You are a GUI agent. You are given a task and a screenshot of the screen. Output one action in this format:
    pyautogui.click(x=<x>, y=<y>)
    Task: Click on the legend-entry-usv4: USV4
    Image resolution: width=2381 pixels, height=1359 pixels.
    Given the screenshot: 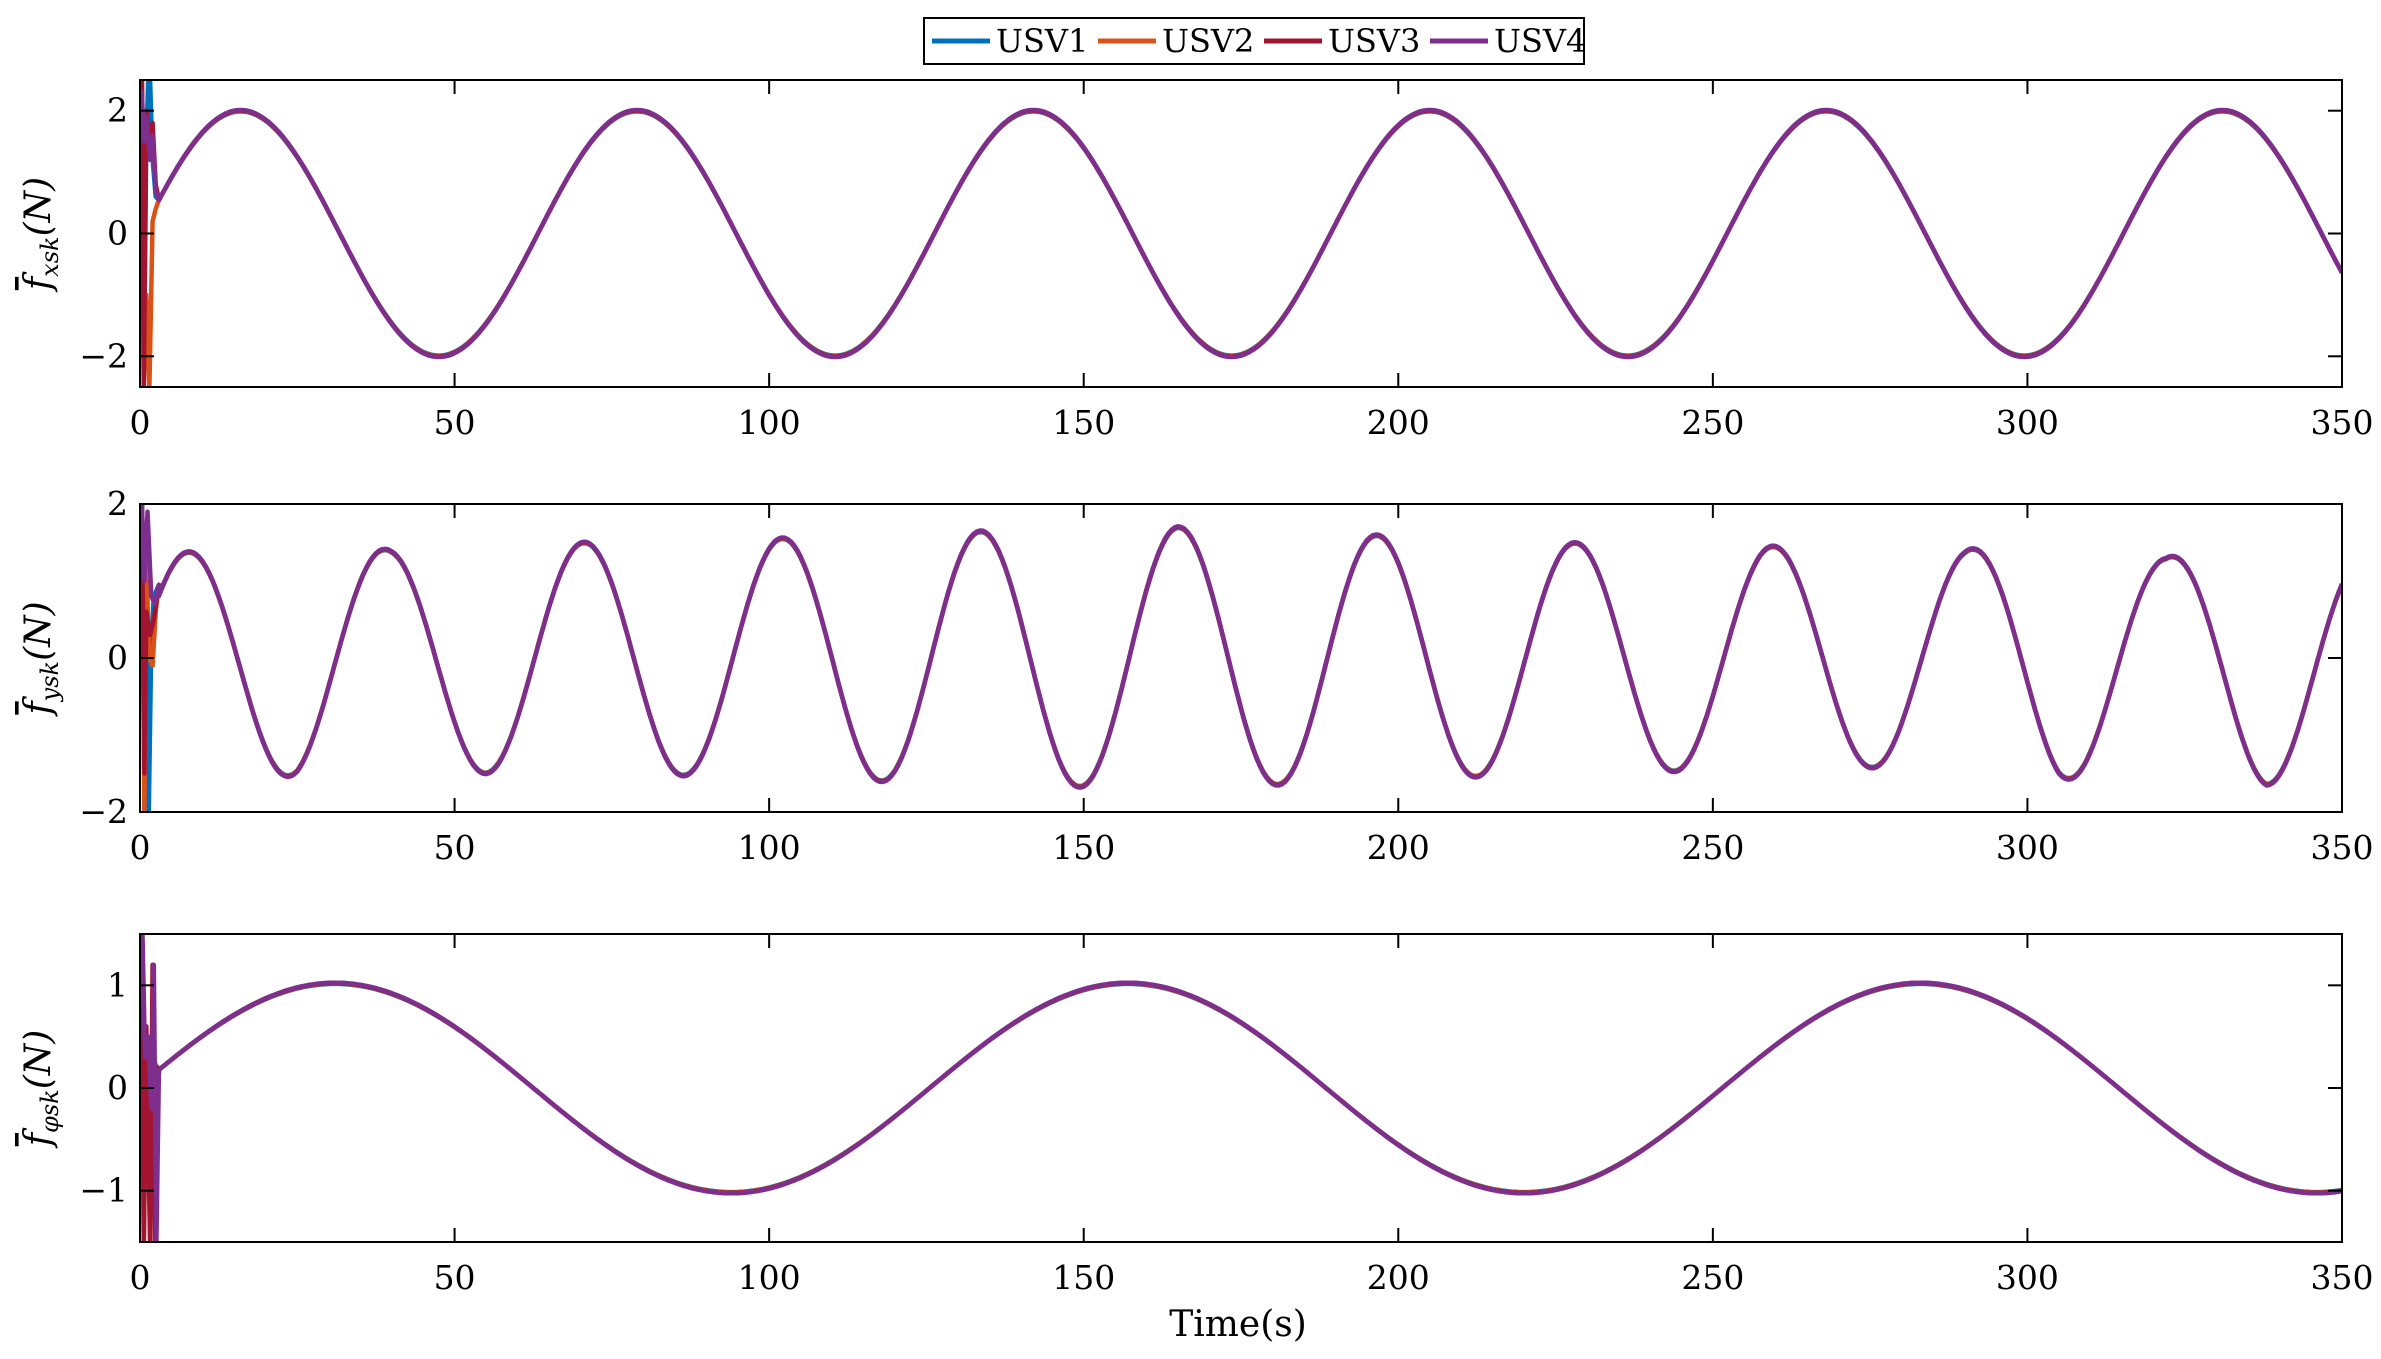 What is the action you would take?
    pyautogui.click(x=1508, y=41)
    